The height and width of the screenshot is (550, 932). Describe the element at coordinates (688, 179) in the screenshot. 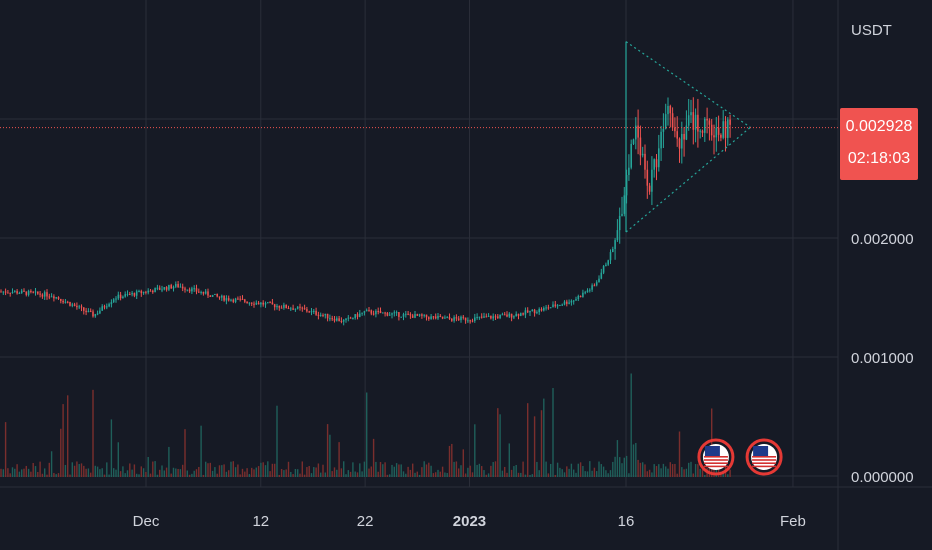

I see `triangle-lower-edge` at that location.